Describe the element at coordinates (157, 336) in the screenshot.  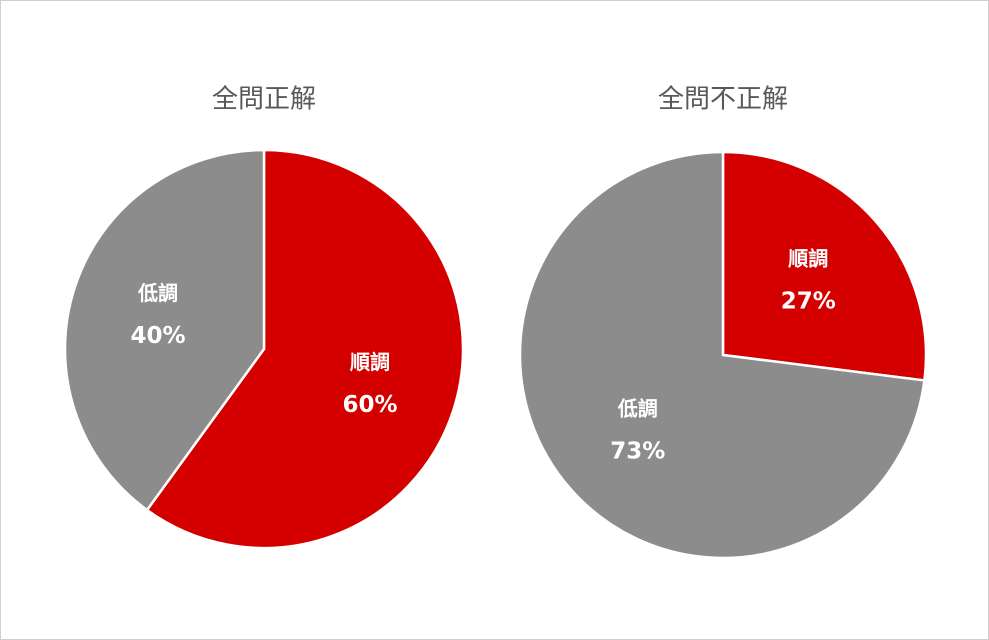
I see `data-label: 40%` at that location.